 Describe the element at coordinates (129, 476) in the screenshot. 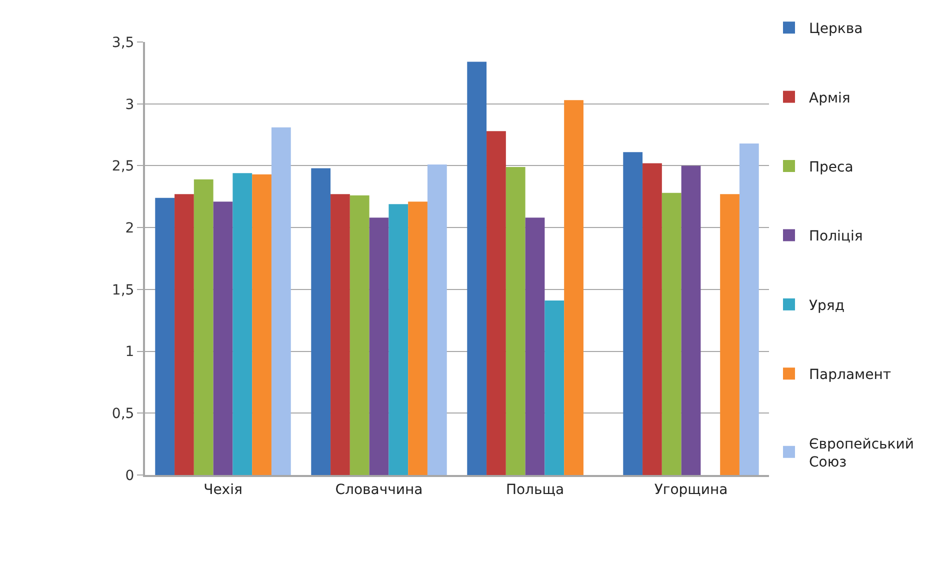

I see `y-tick-label: 0` at that location.